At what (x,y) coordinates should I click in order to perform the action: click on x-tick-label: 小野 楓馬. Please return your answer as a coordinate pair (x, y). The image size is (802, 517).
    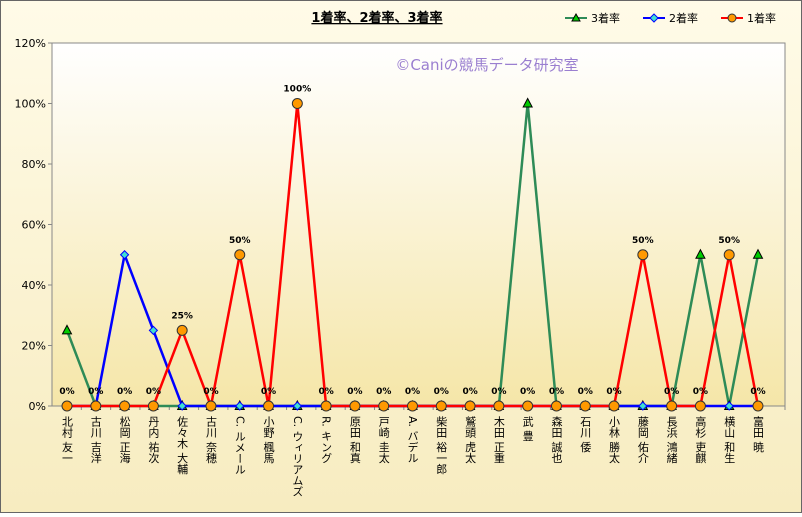
    Looking at the image, I should click on (268, 440).